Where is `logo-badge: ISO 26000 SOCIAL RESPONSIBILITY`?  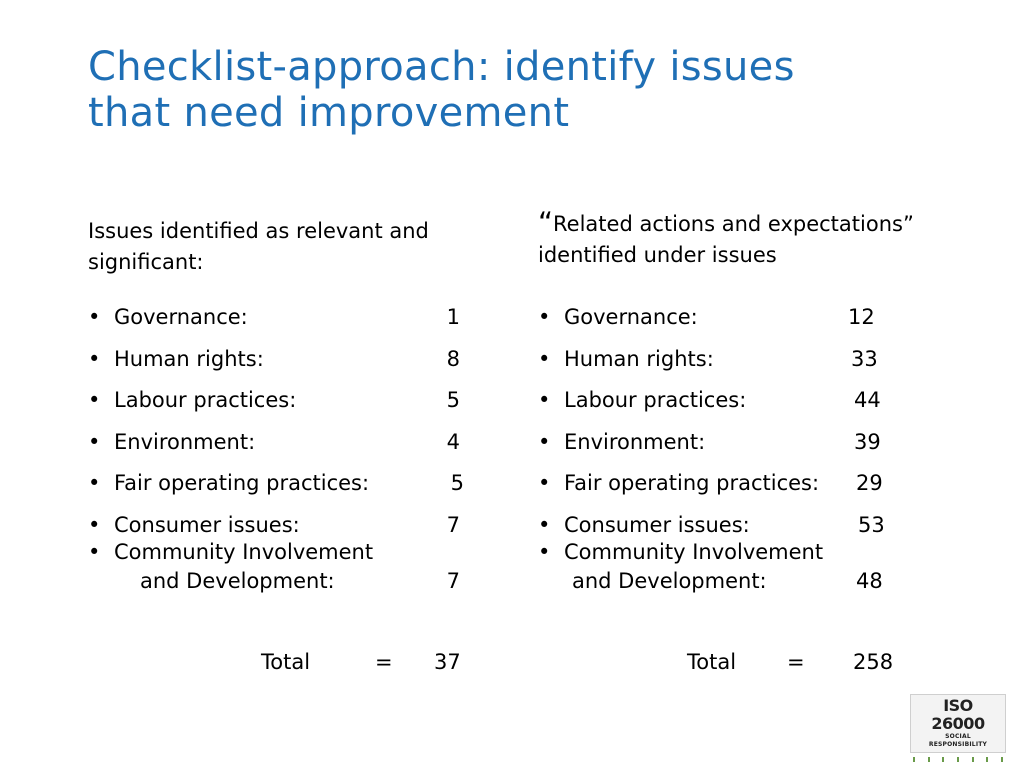 logo-badge: ISO 26000 SOCIAL RESPONSIBILITY is located at coordinates (958, 723).